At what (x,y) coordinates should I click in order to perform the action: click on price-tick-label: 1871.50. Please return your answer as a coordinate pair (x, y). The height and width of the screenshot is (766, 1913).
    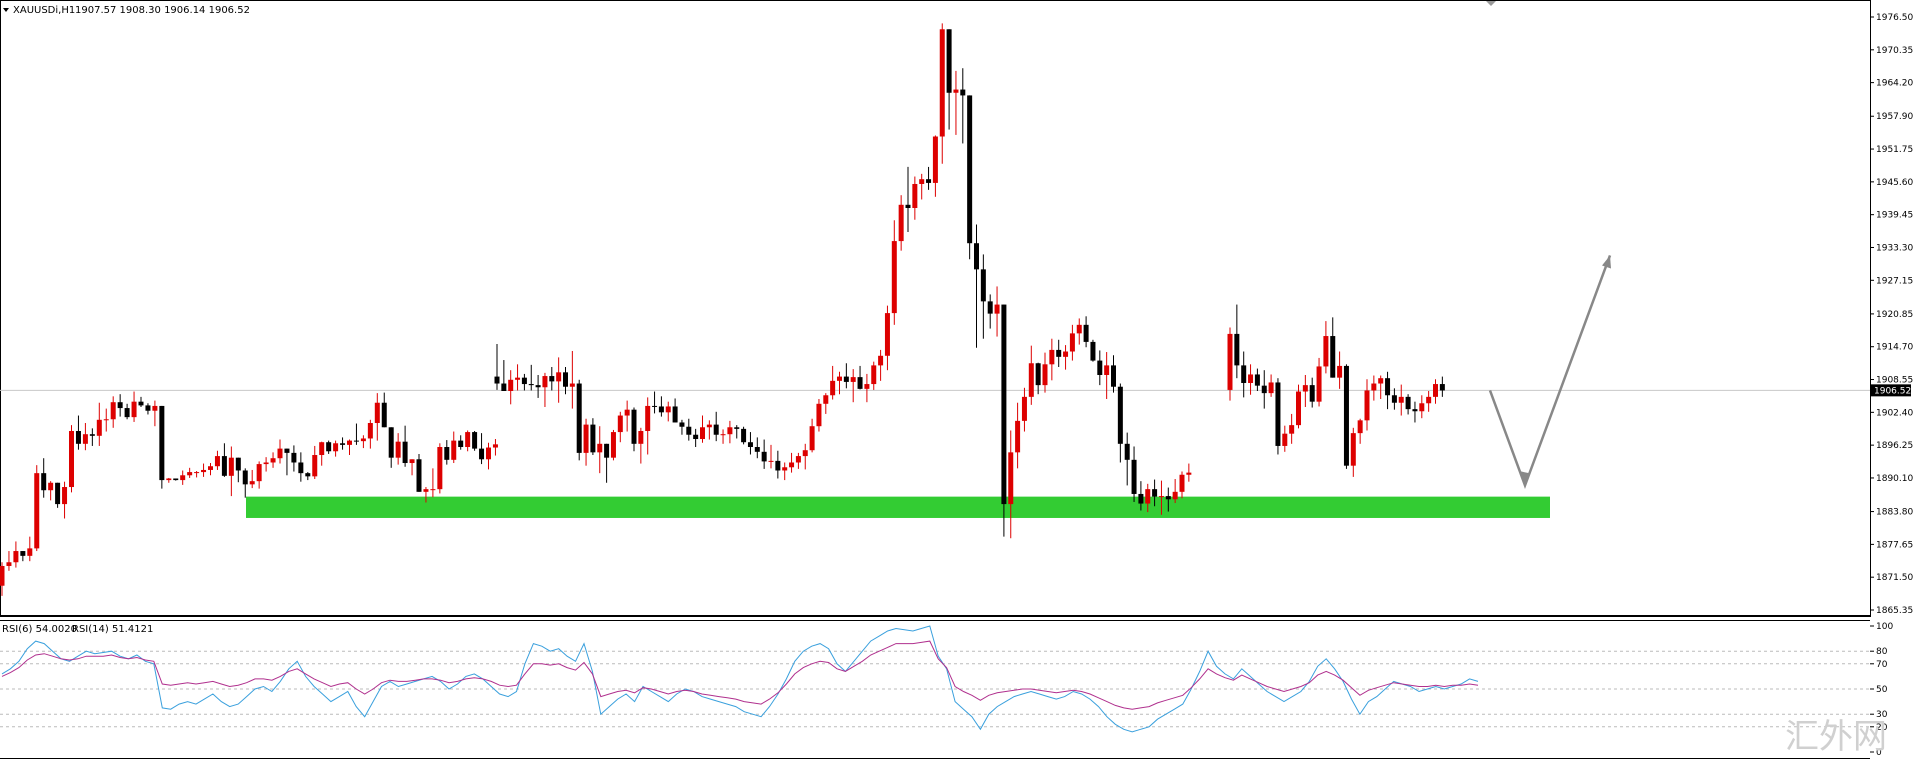
    Looking at the image, I should click on (1894, 578).